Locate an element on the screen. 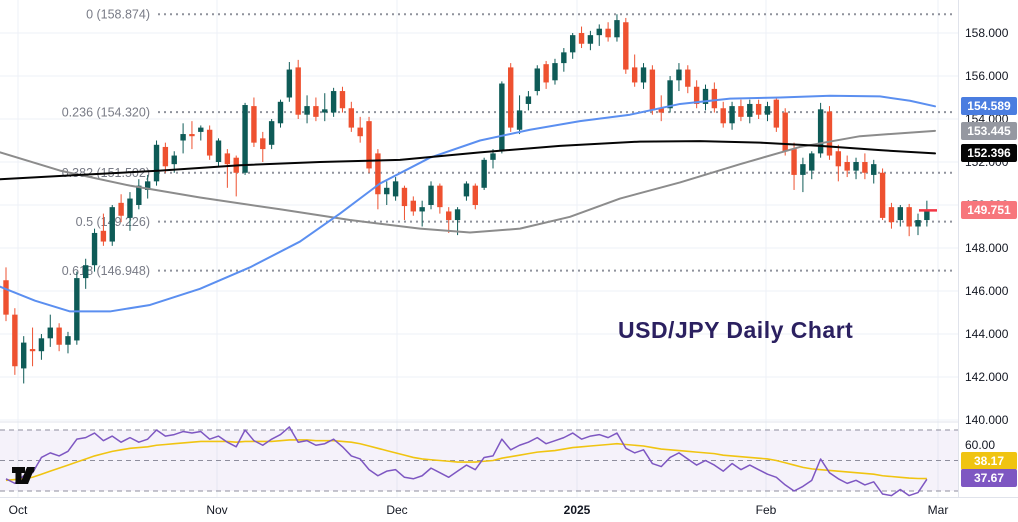 Image resolution: width=1018 pixels, height=522 pixels. ma-gray-value-badge: 153.445 is located at coordinates (989, 130).